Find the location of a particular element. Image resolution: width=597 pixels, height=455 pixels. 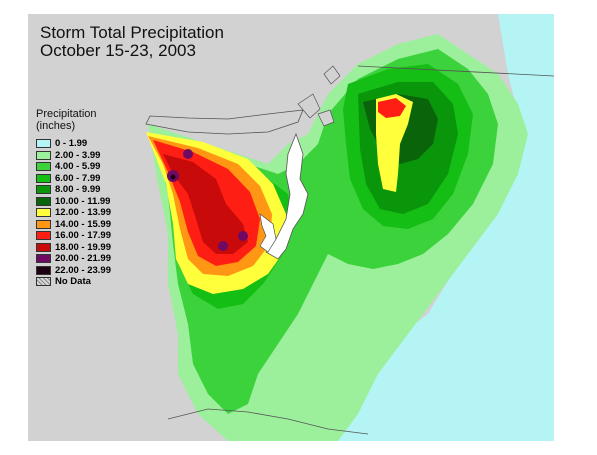

legend-units: (inches) is located at coordinates (56, 126).